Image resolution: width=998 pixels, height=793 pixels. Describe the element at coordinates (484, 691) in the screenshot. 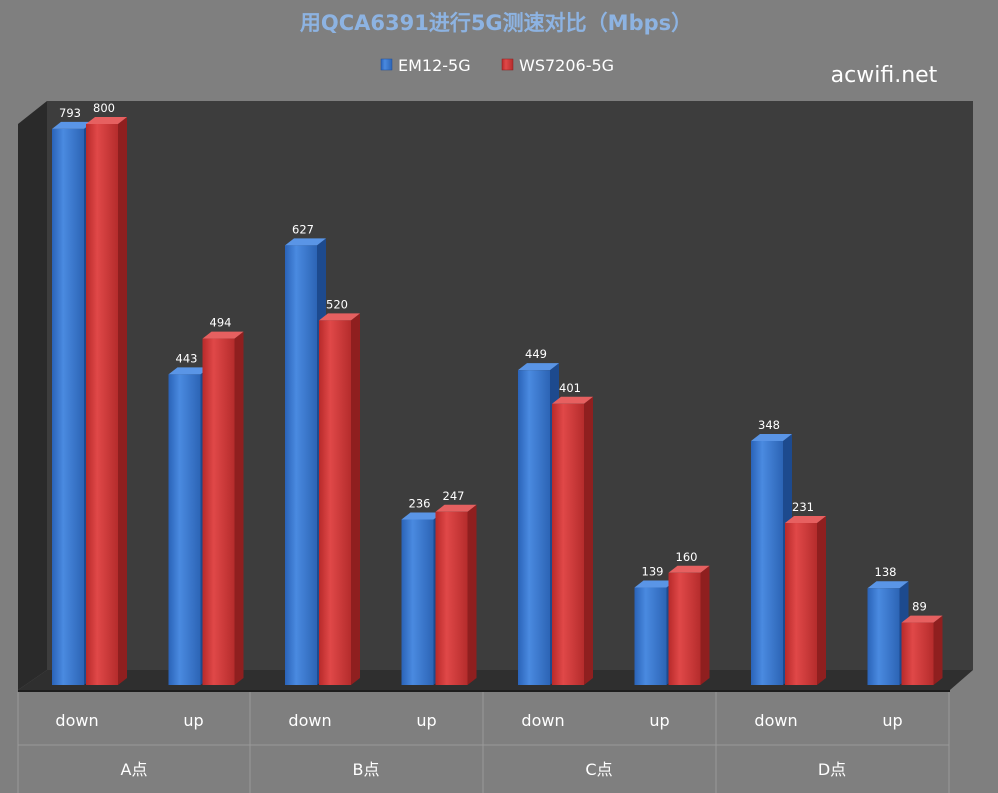

I see `plot-floor-front` at that location.